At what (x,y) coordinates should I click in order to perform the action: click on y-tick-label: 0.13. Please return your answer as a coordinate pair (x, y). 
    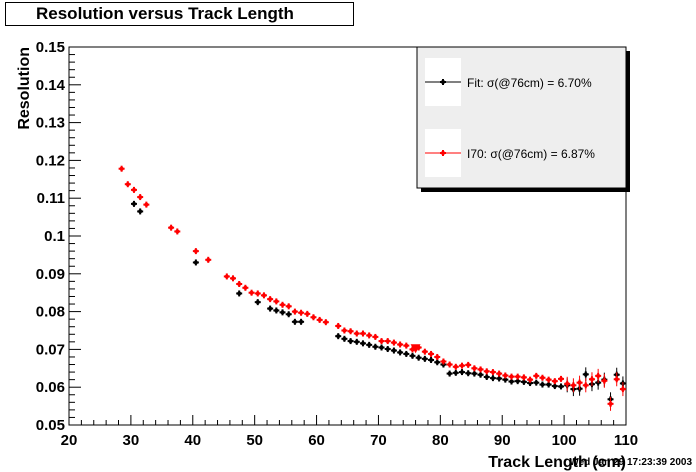
    Looking at the image, I should click on (50, 123).